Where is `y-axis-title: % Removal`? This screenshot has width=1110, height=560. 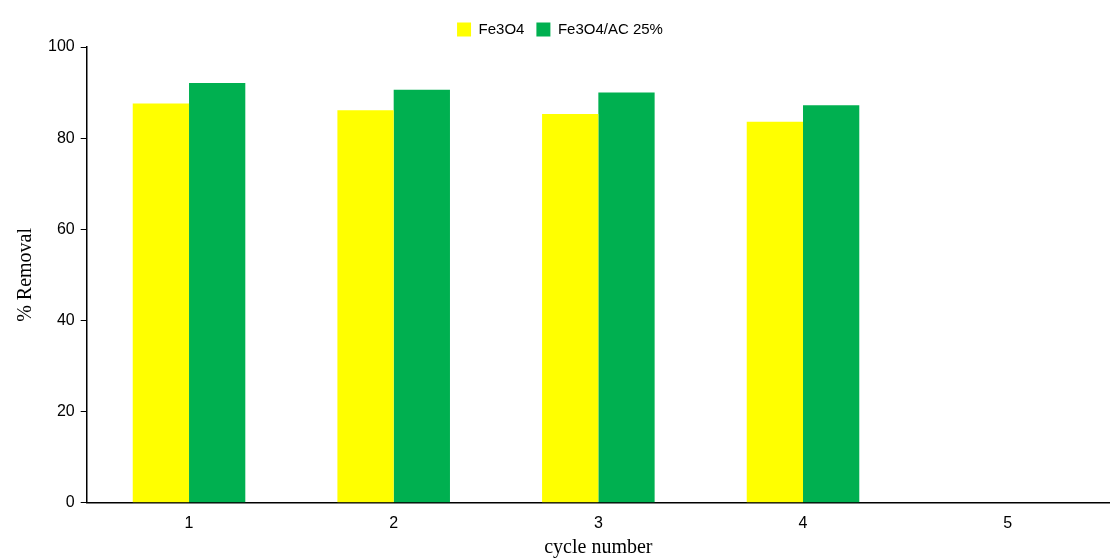 y-axis-title: % Removal is located at coordinates (24, 274).